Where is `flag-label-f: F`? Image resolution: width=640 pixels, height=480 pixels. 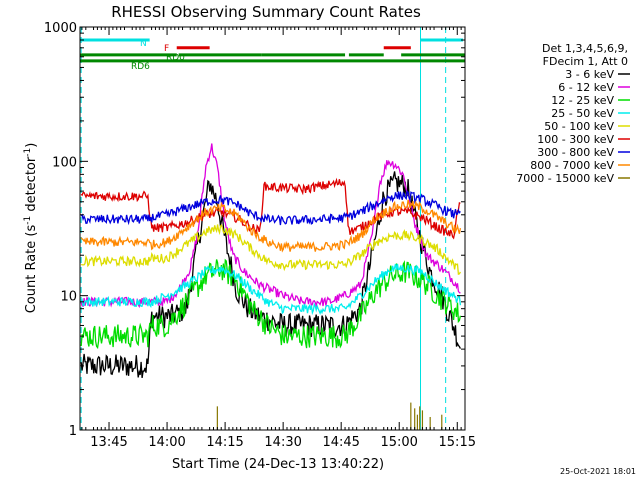
flag-label-f: F is located at coordinates (166, 49).